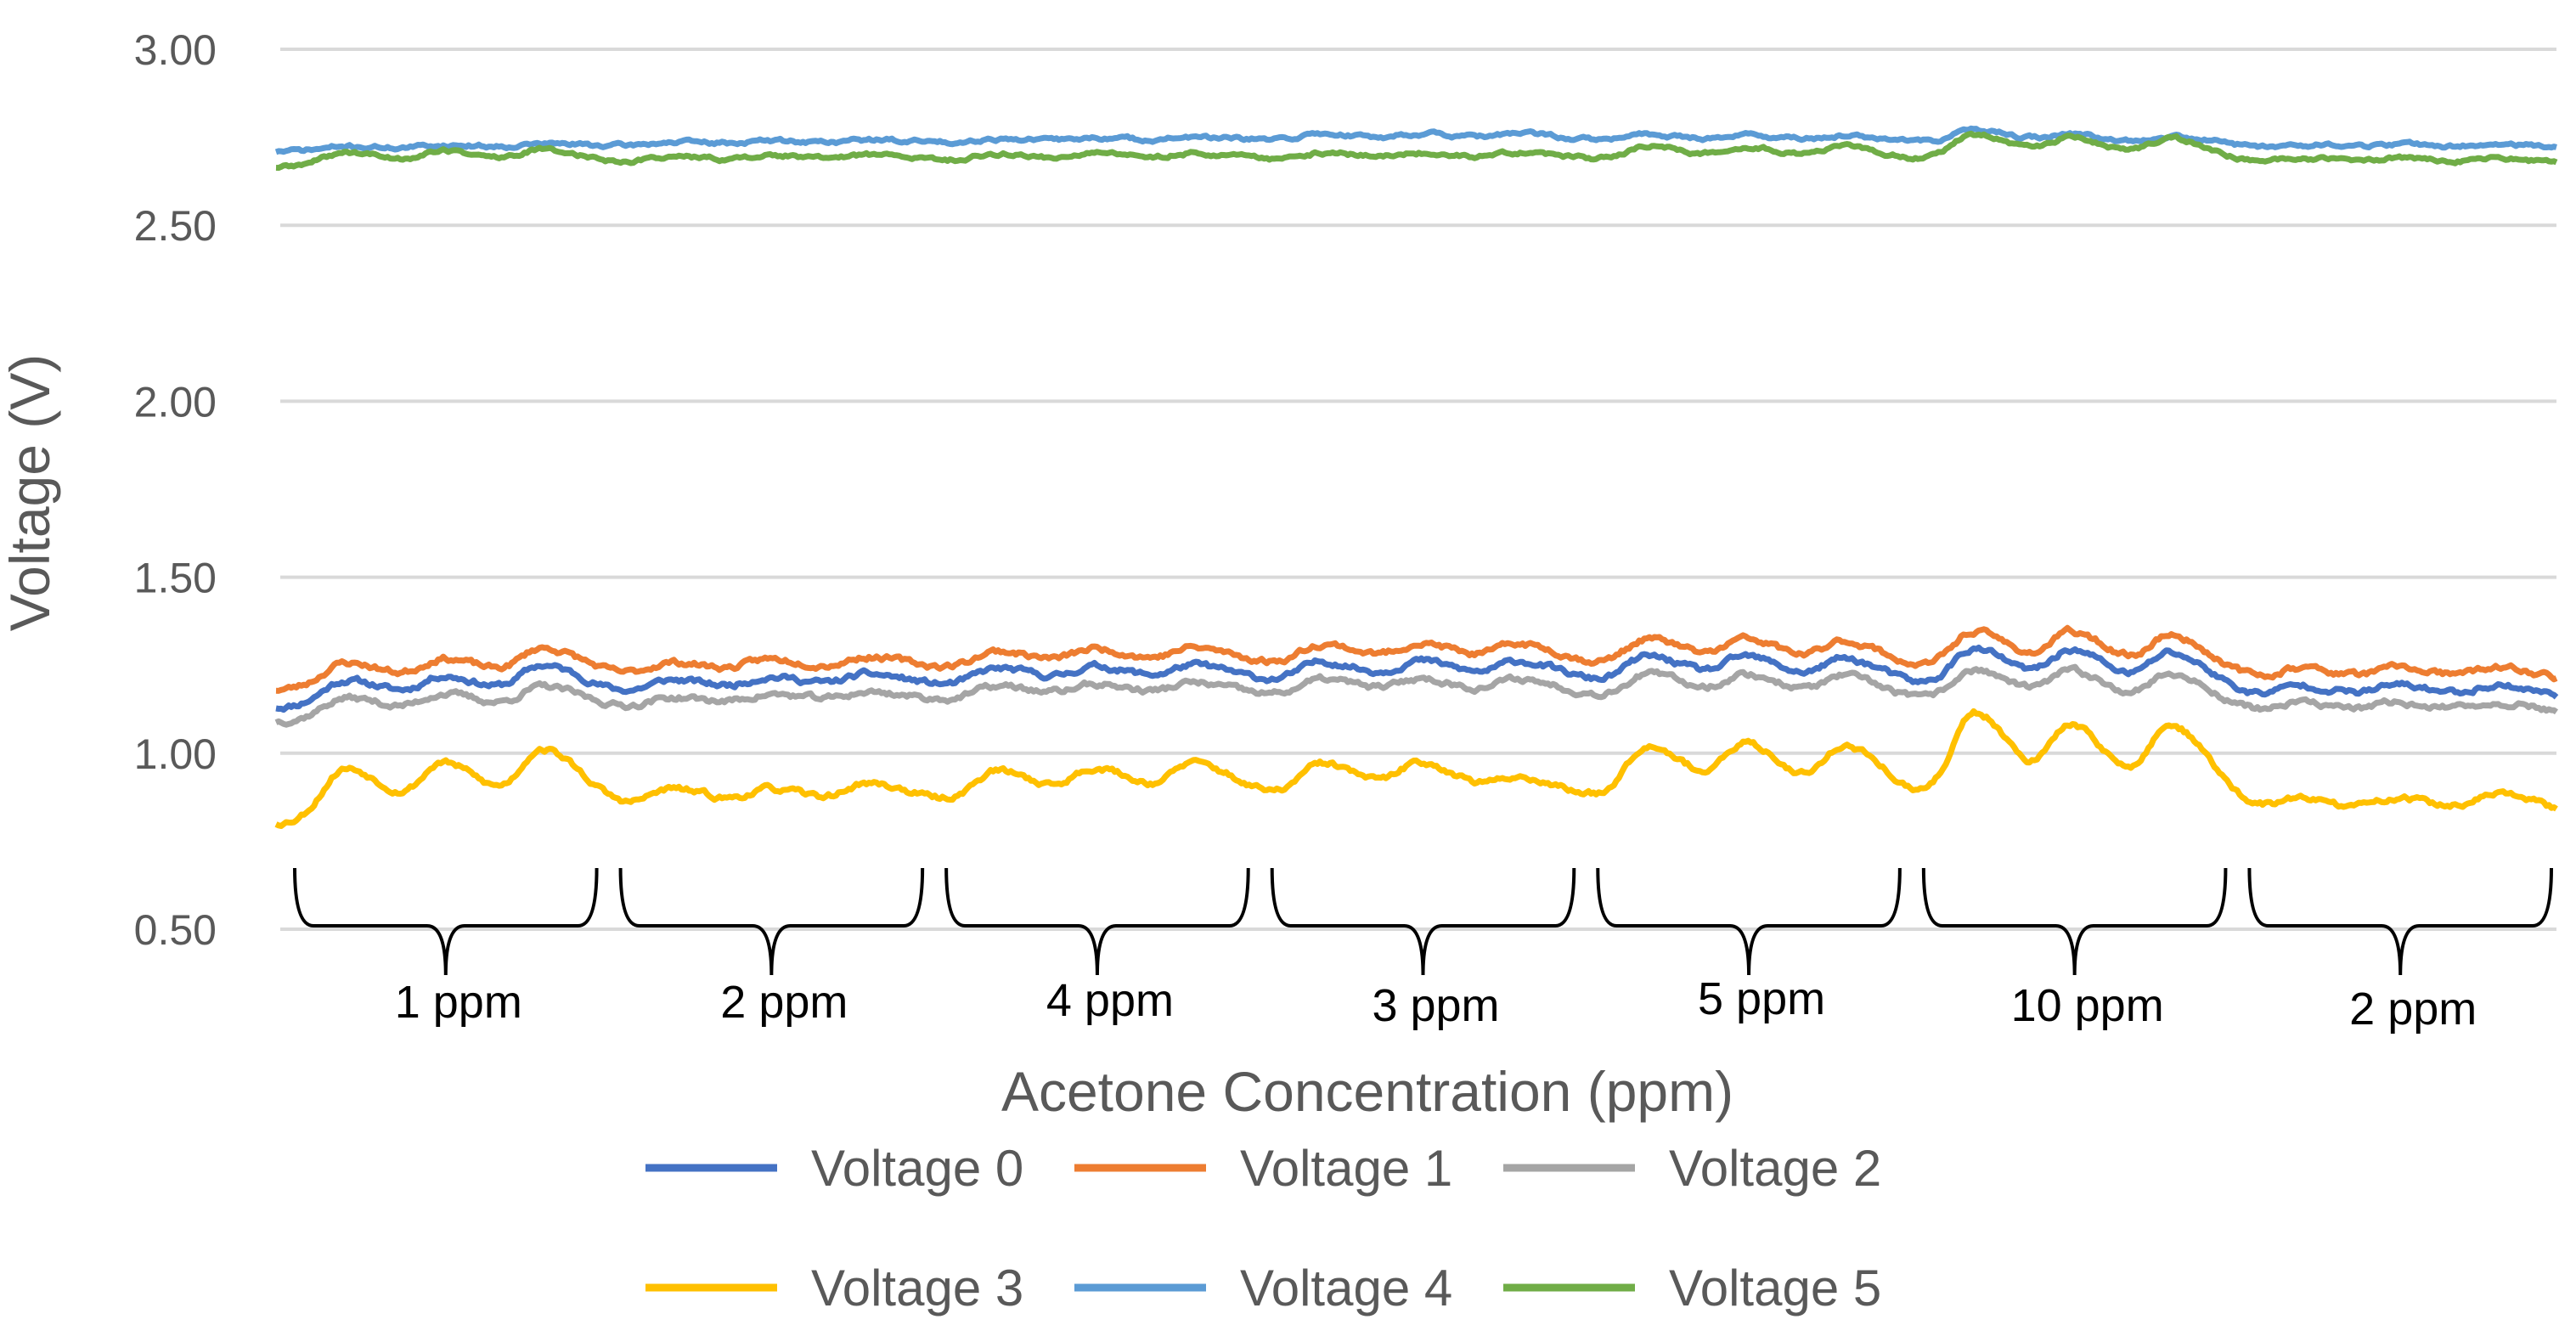  I want to click on legend-label: Voltage 2, so click(1775, 1168).